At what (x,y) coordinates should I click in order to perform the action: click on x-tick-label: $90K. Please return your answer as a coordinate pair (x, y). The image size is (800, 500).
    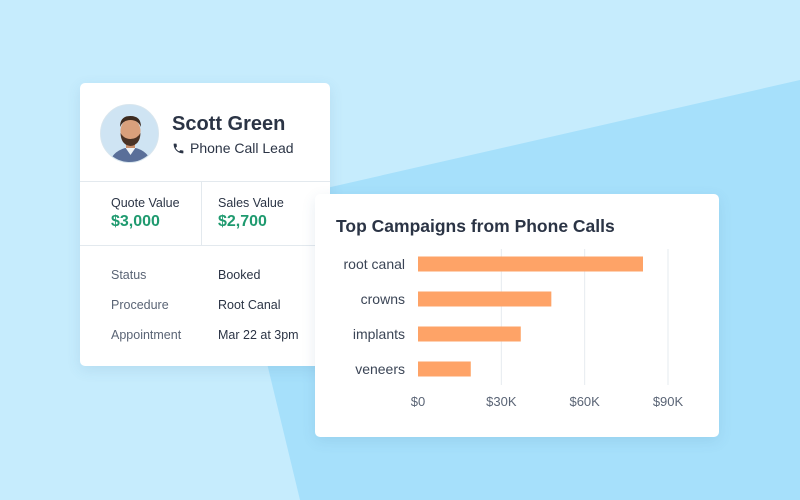
    Looking at the image, I should click on (668, 401).